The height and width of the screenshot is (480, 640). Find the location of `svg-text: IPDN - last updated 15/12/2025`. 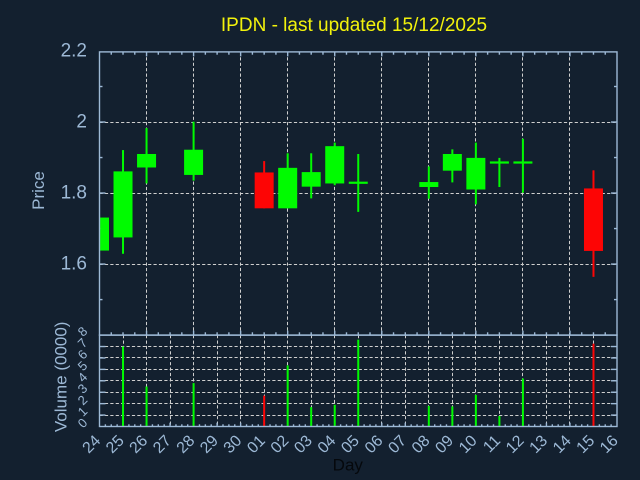

svg-text: IPDN - last updated 15/12/2025 is located at coordinates (354, 25).